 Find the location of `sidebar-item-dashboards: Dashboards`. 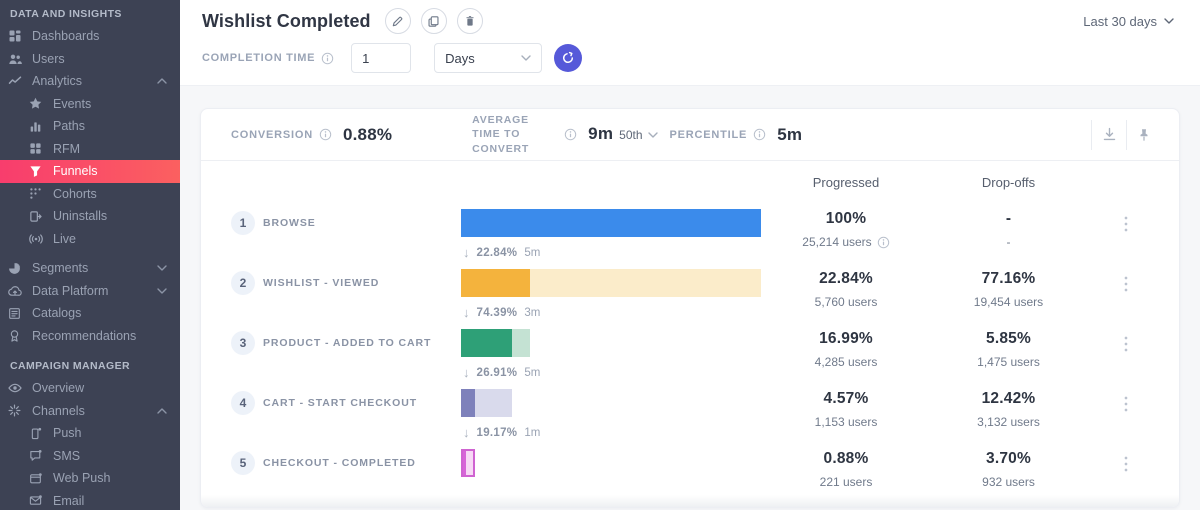

sidebar-item-dashboards: Dashboards is located at coordinates (90, 36).